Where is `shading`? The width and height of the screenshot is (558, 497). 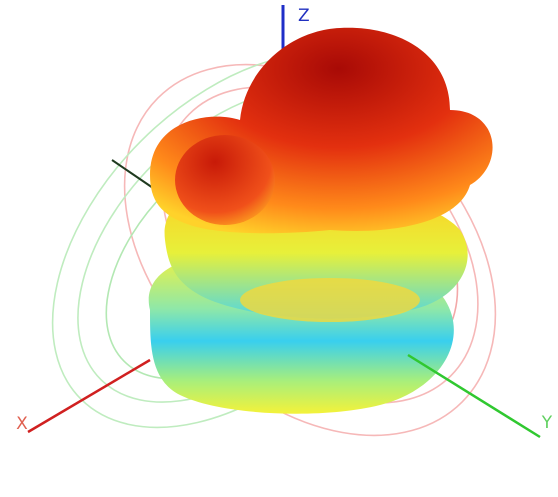
shading is located at coordinates (330, 300).